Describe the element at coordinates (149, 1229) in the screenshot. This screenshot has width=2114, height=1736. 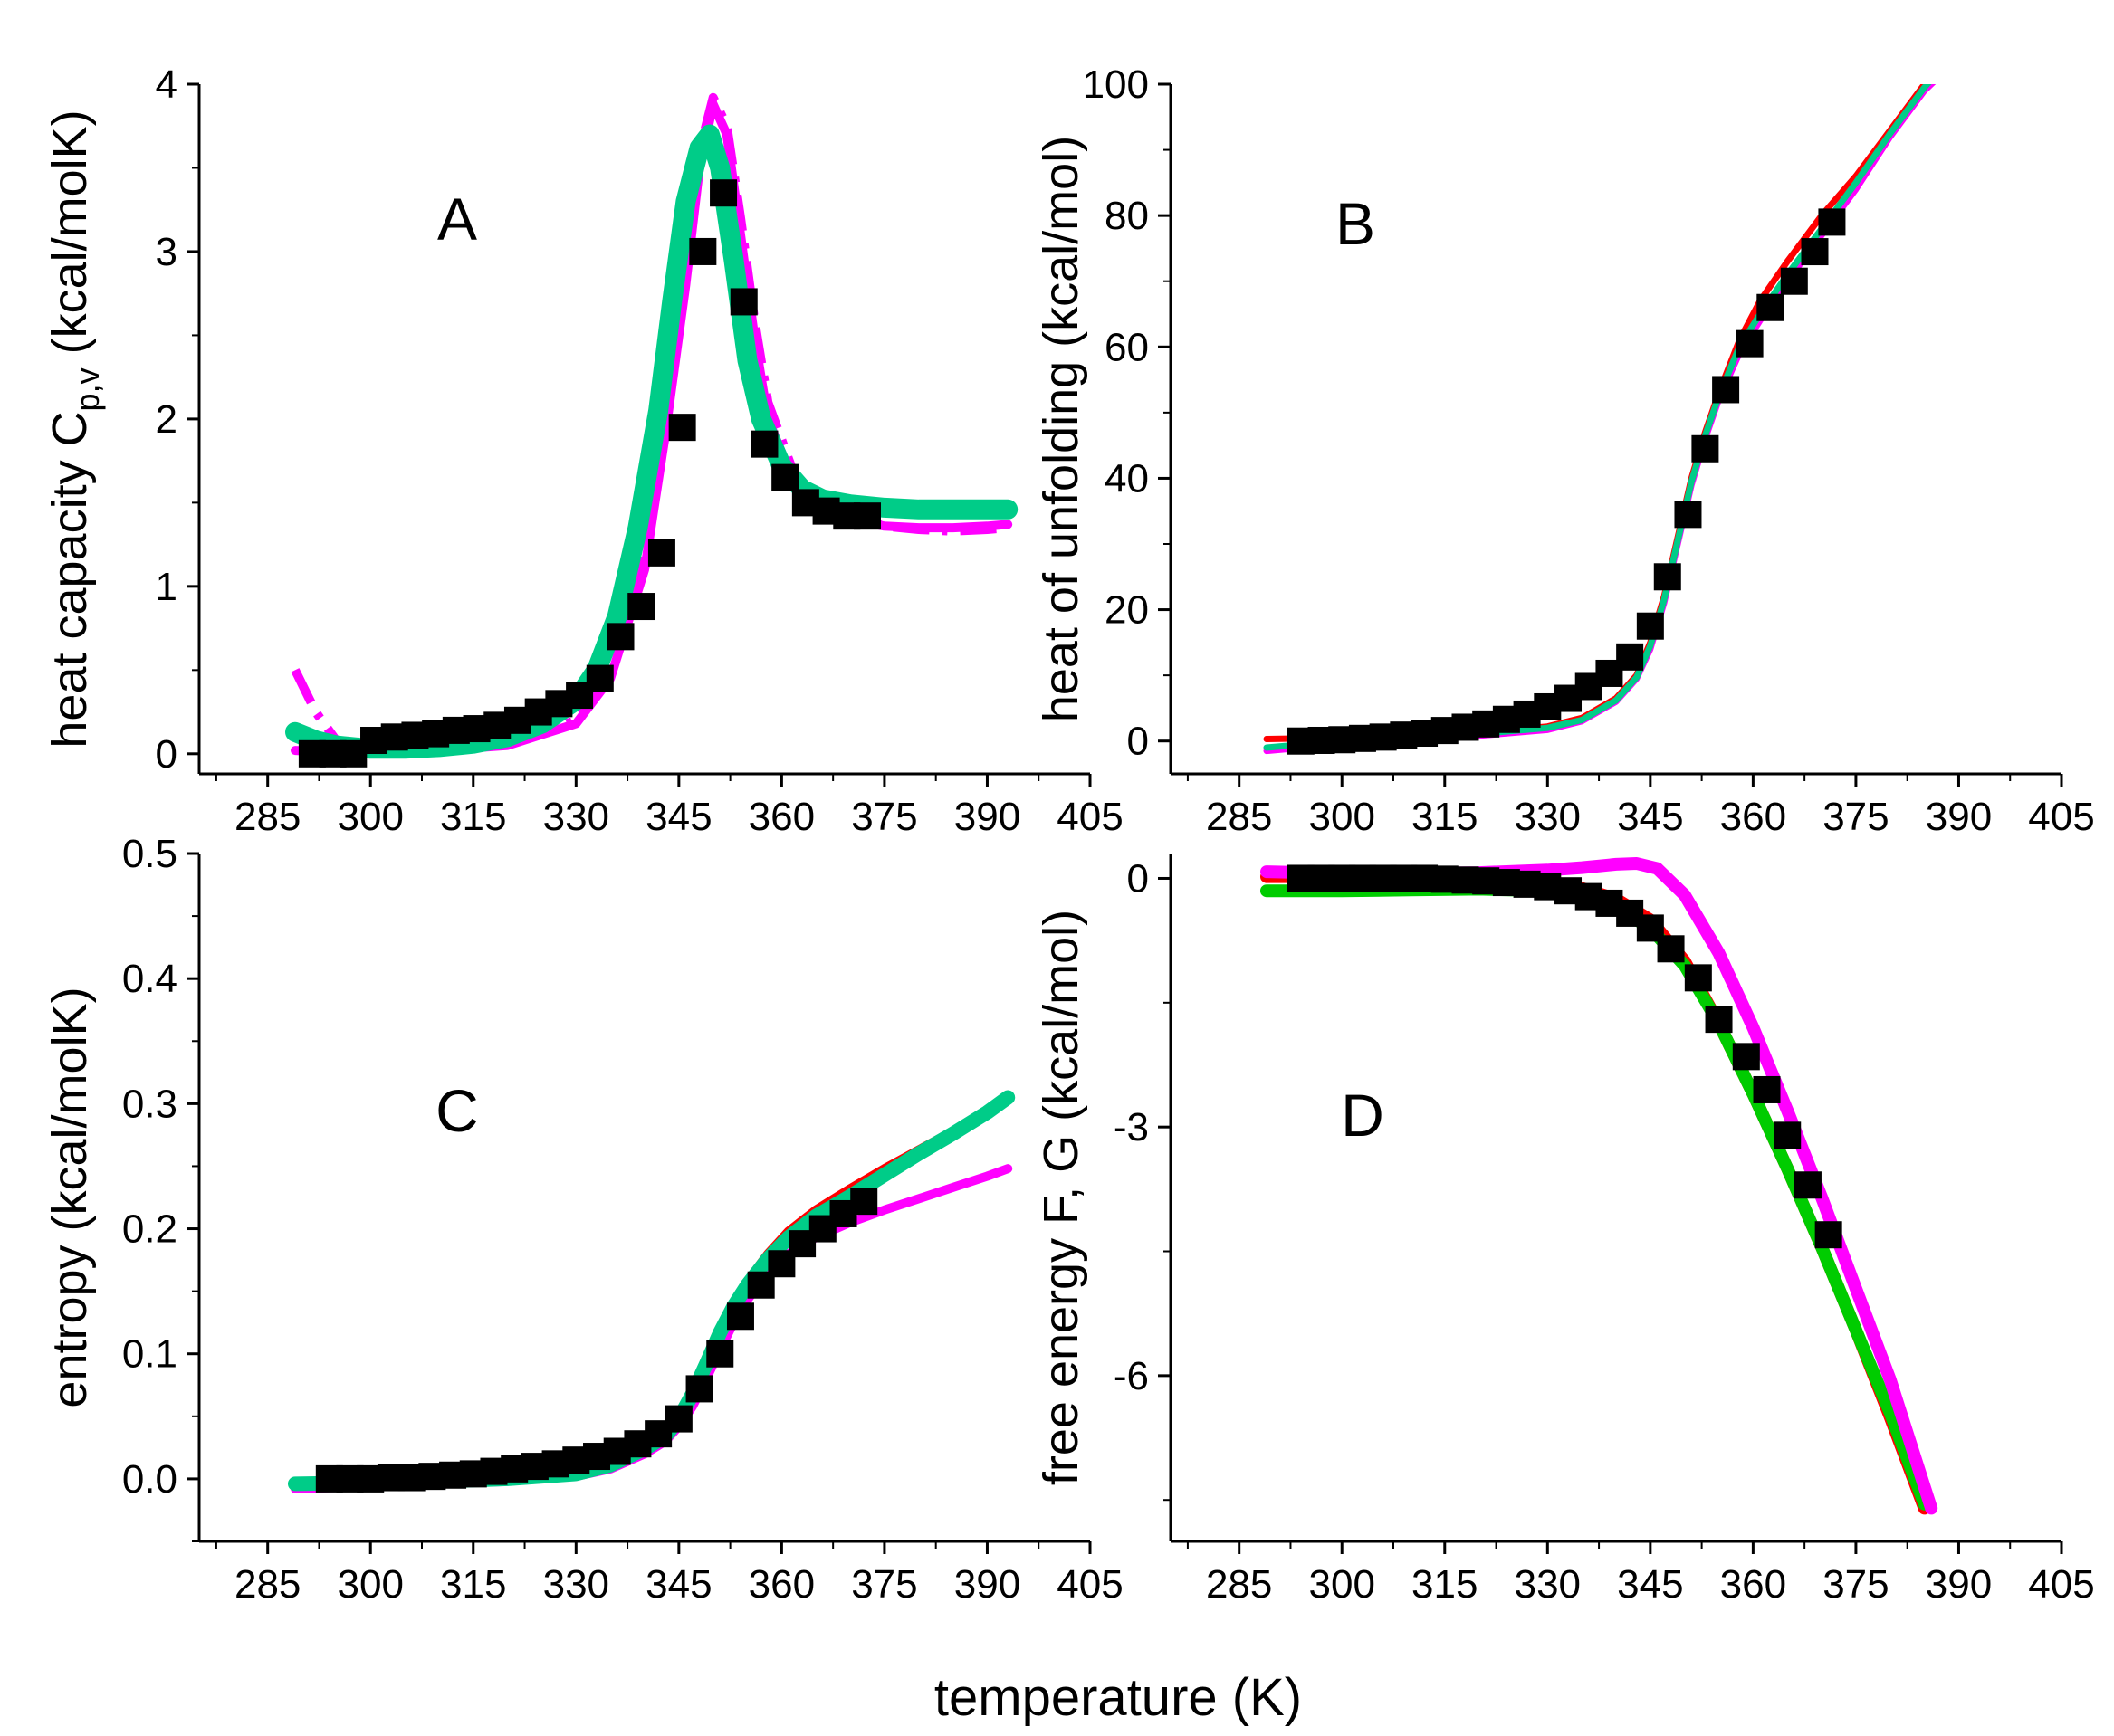
I see `y-tick-label: 0.2` at that location.